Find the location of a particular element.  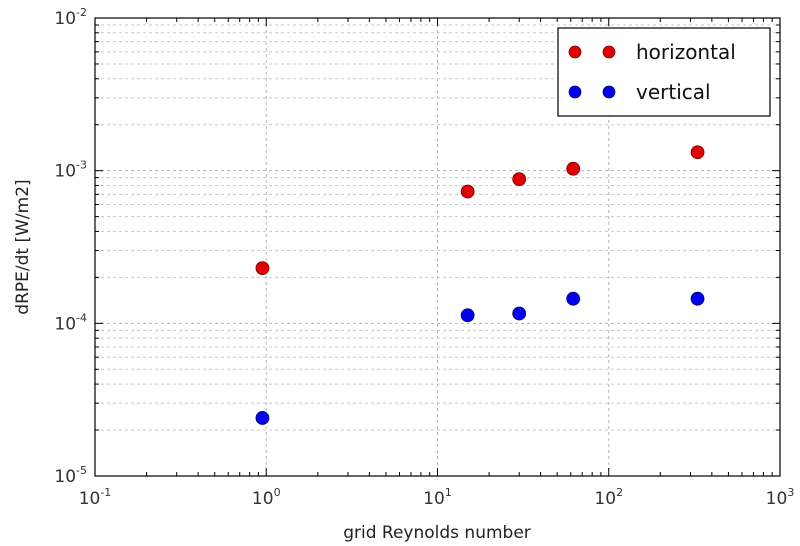

y-tick-label: 10⁻² is located at coordinates (70, 17).